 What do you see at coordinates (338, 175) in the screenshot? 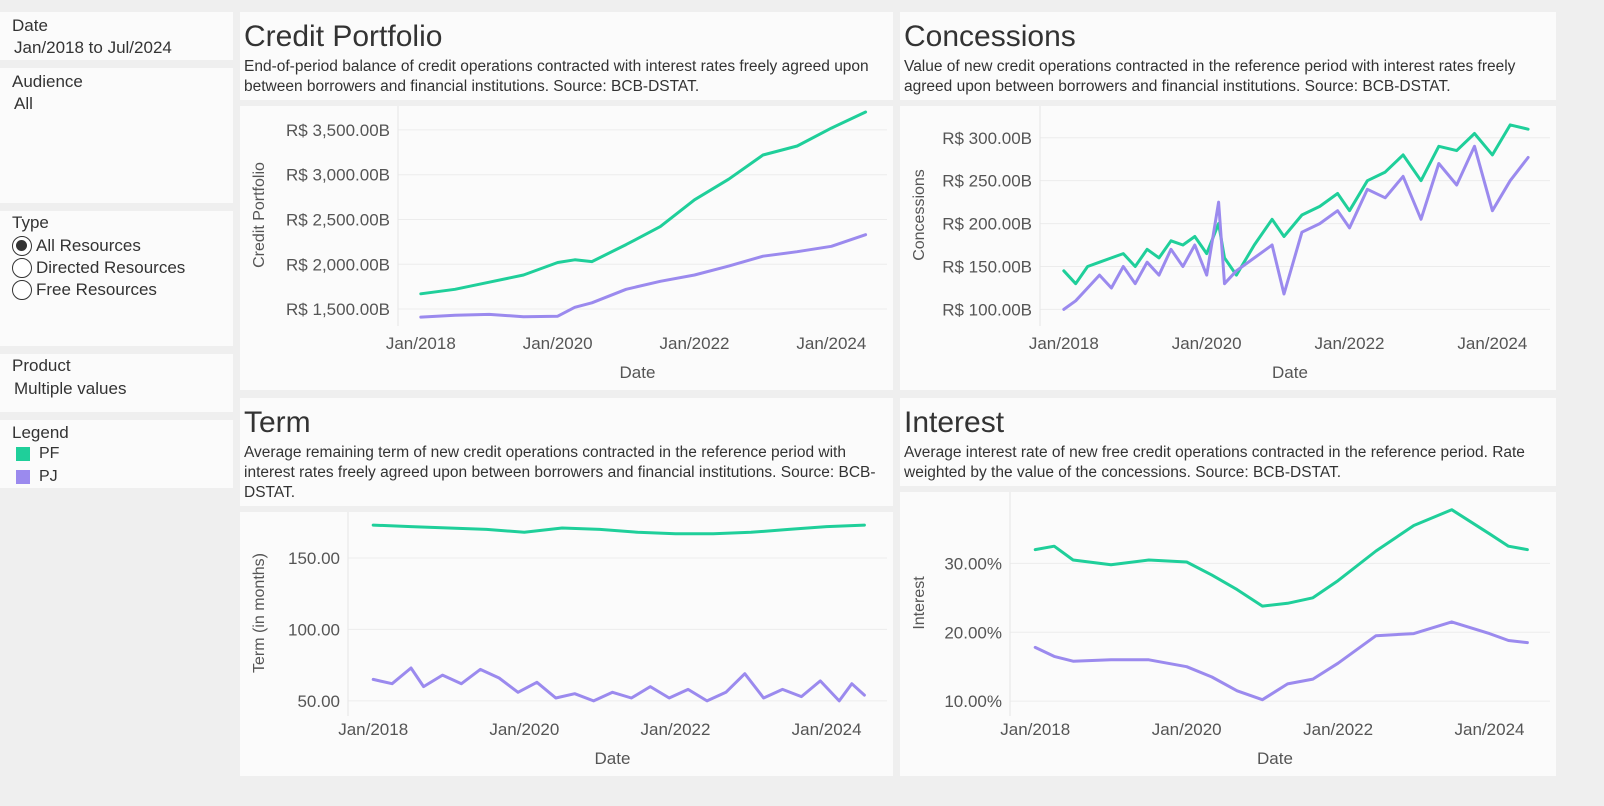
I see `y-tick-label: R$ 3,000.00B` at bounding box center [338, 175].